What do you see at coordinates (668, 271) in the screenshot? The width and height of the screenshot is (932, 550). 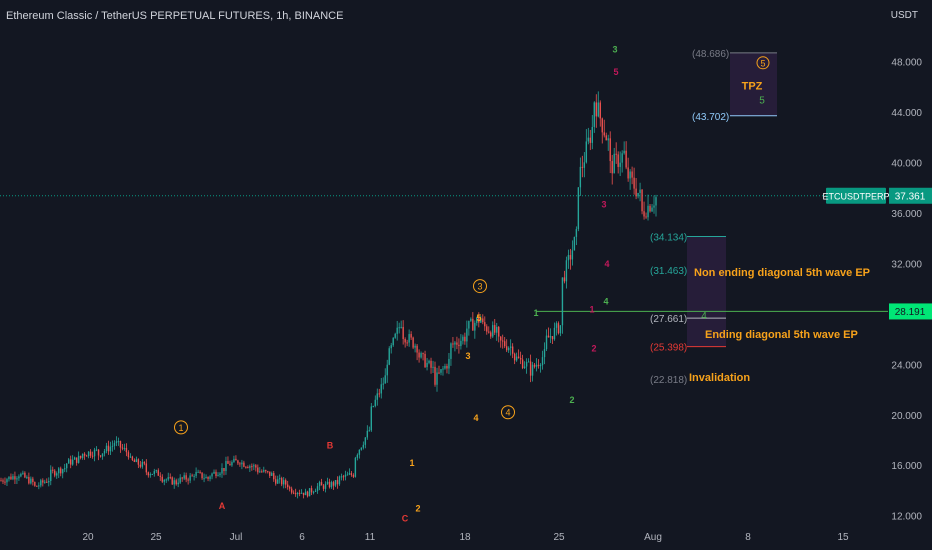 I see `level-label: (31.463)` at bounding box center [668, 271].